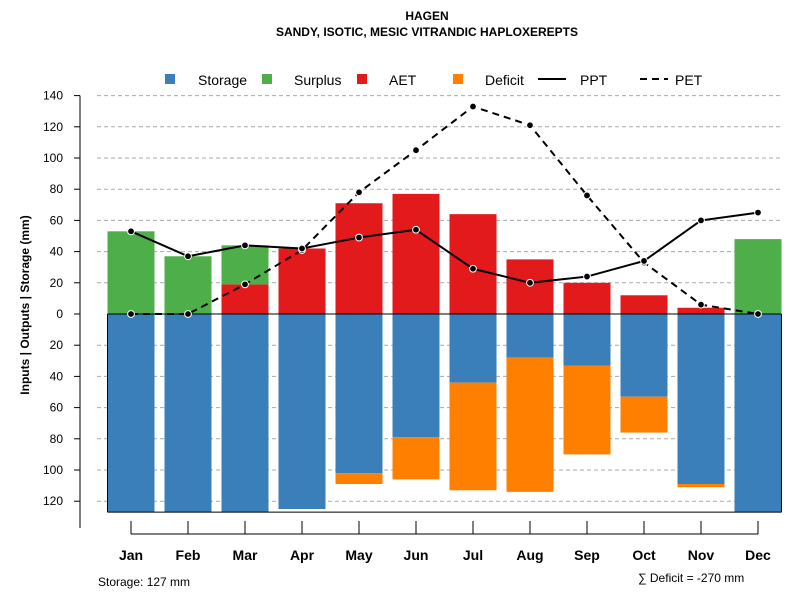 Image resolution: width=800 pixels, height=600 pixels. What do you see at coordinates (53, 96) in the screenshot?
I see `y-tick-label: 140` at bounding box center [53, 96].